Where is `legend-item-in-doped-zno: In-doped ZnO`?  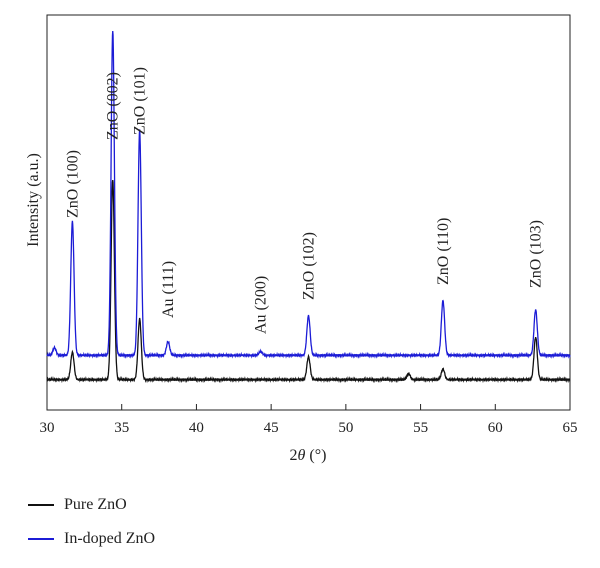
legend-item-in-doped-zno: In-doped ZnO is located at coordinates (91, 539).